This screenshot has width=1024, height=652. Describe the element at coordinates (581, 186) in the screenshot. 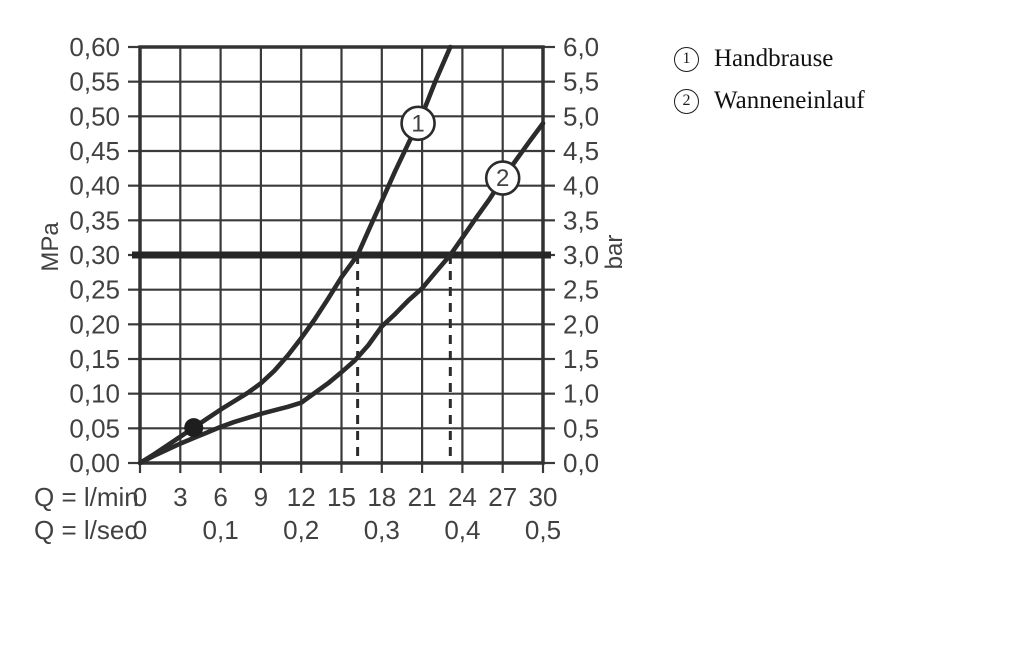

I see `y-right-tick-label: 4,0` at that location.